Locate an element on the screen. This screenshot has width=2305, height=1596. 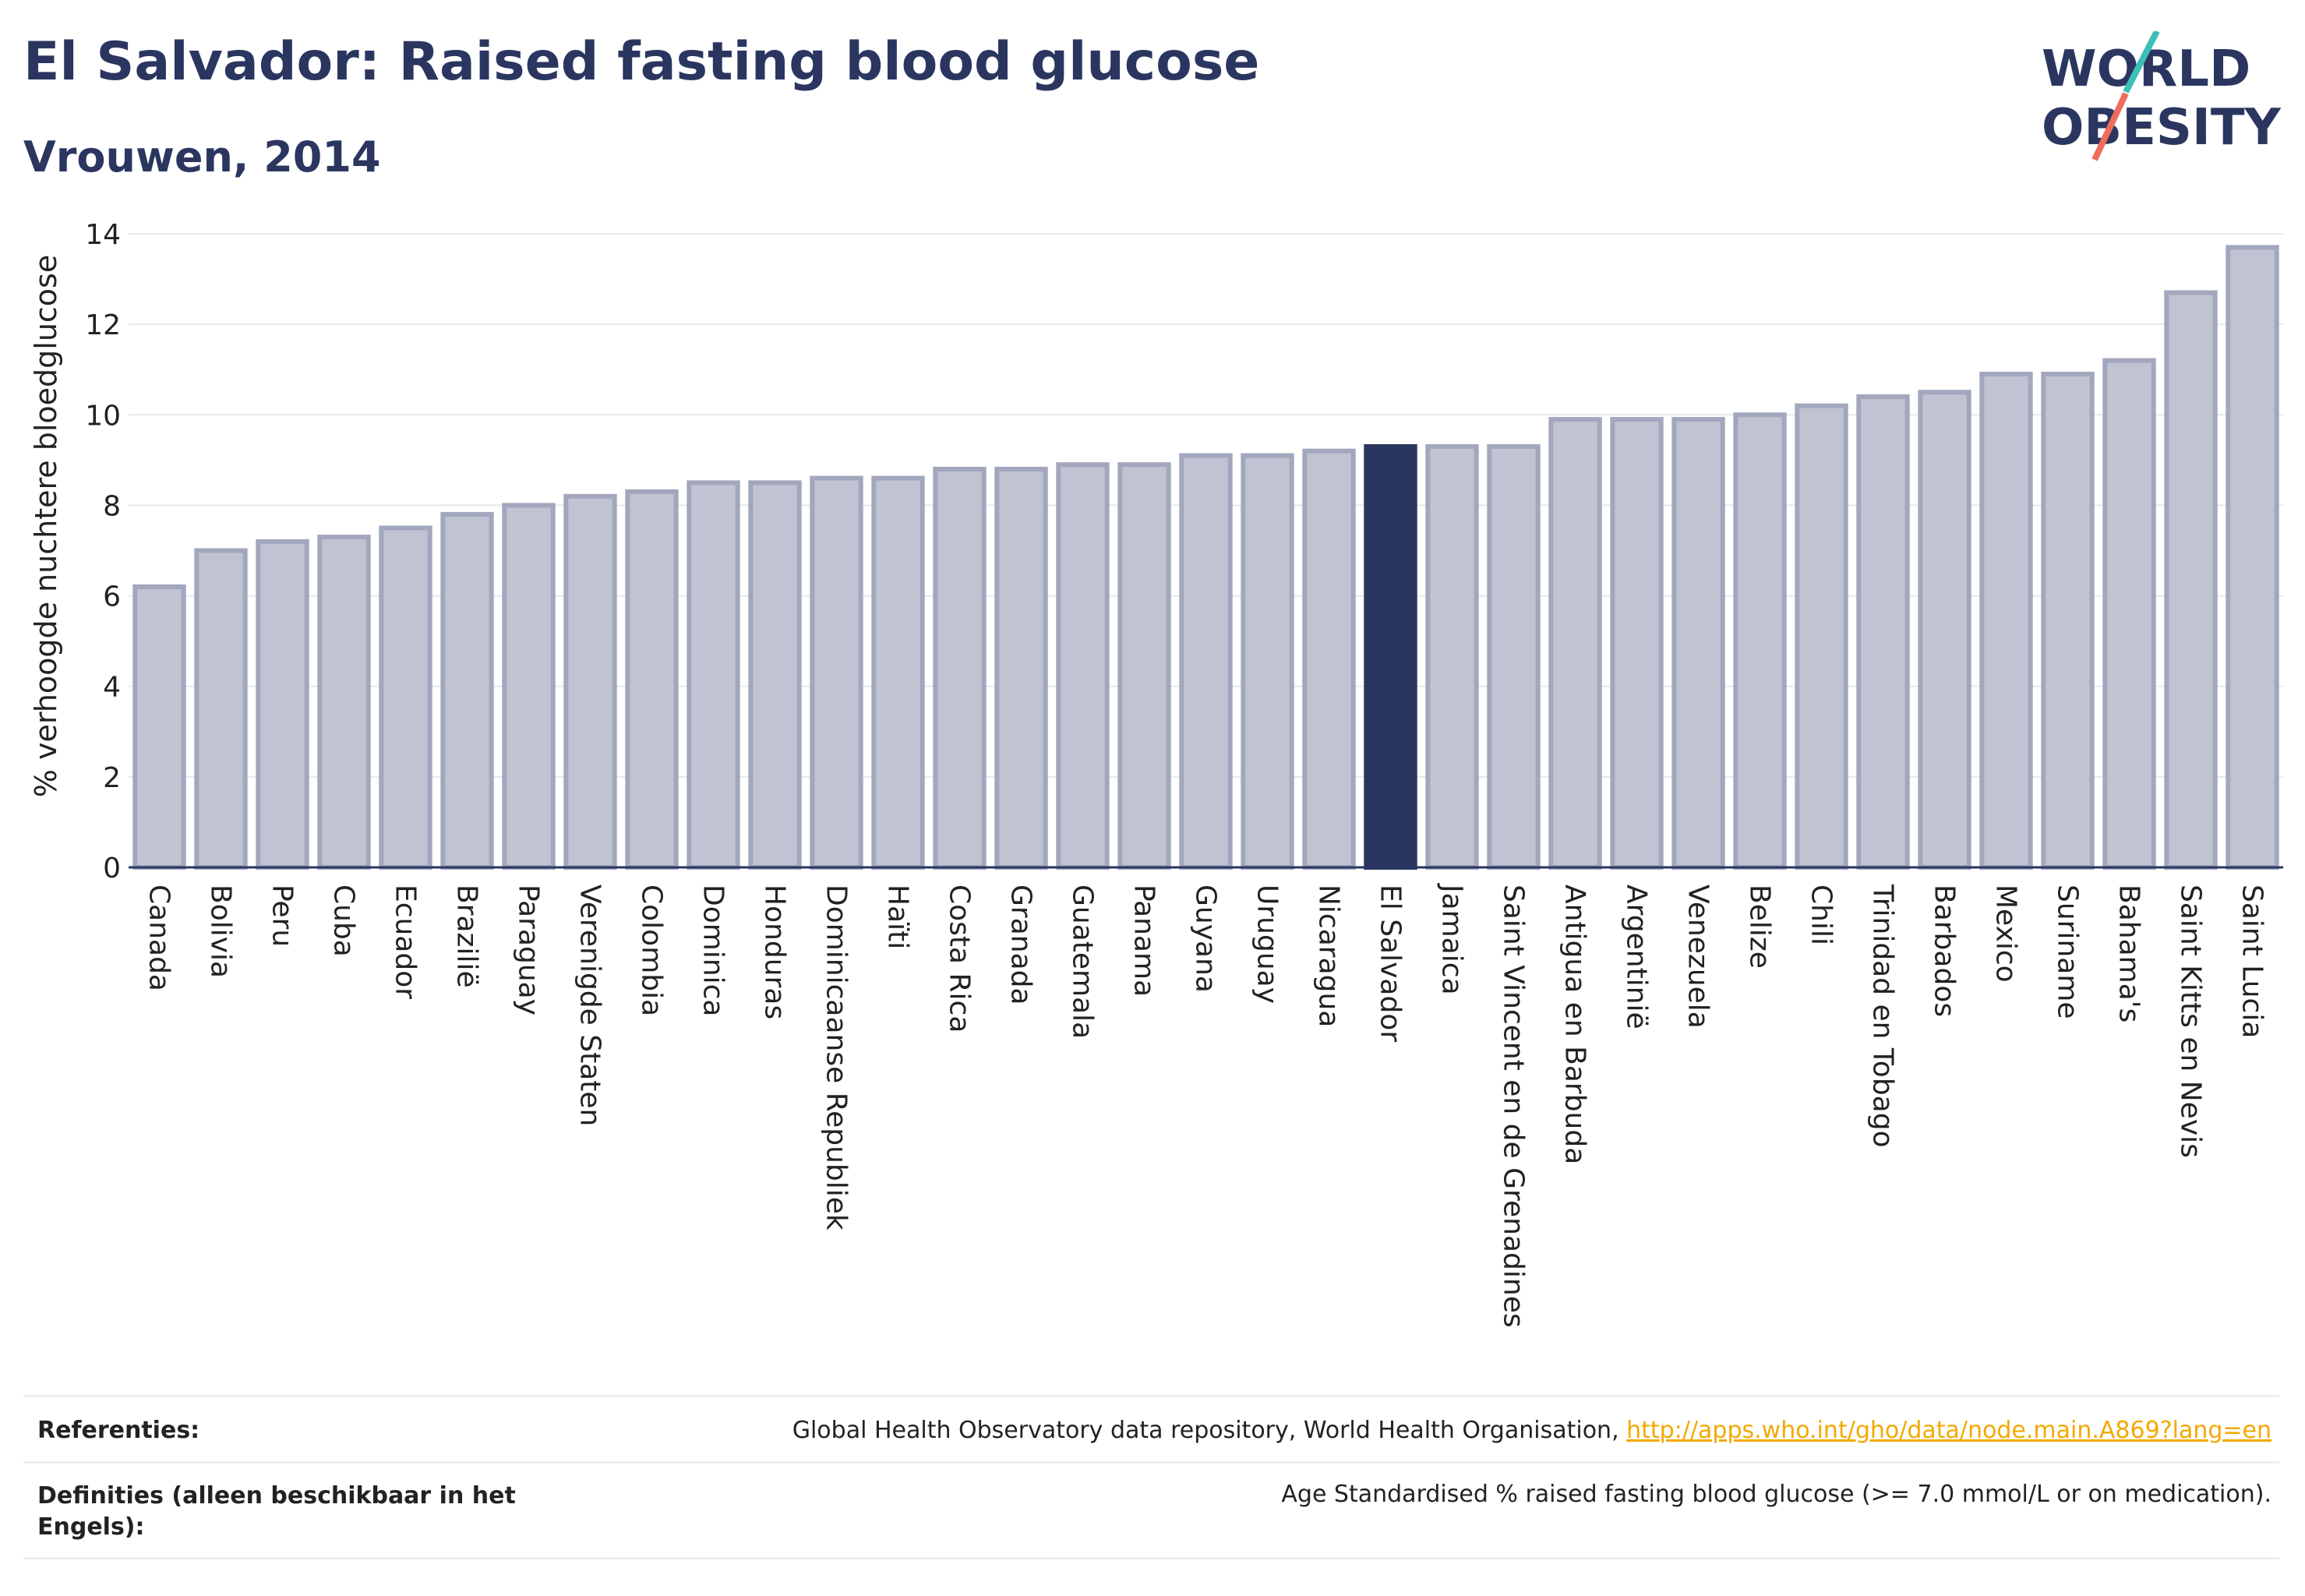
x-tick-label: Barbados is located at coordinates (1945, 951).